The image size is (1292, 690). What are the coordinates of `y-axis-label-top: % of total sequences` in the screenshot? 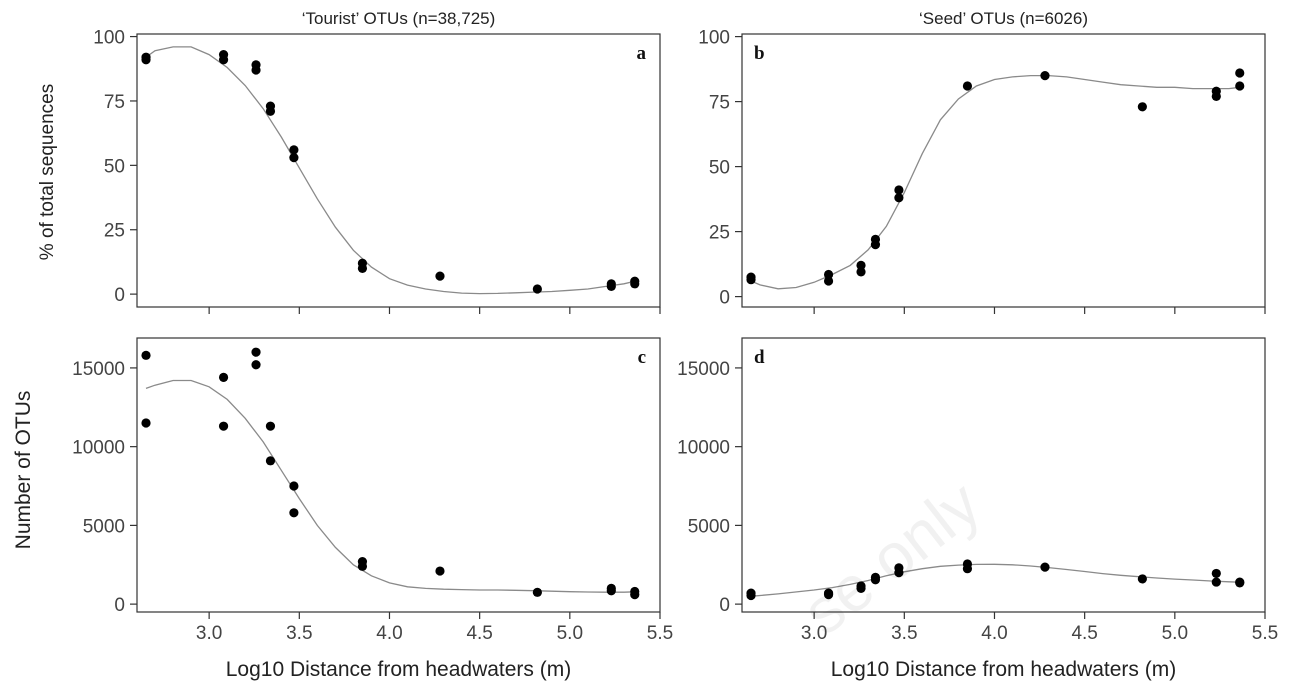 It's located at (47, 172).